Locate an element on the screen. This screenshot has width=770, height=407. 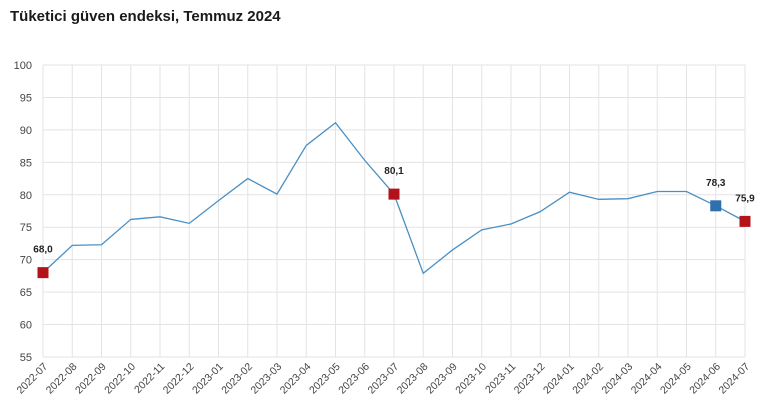
x-tick-label: 2024-04 is located at coordinates (647, 379).